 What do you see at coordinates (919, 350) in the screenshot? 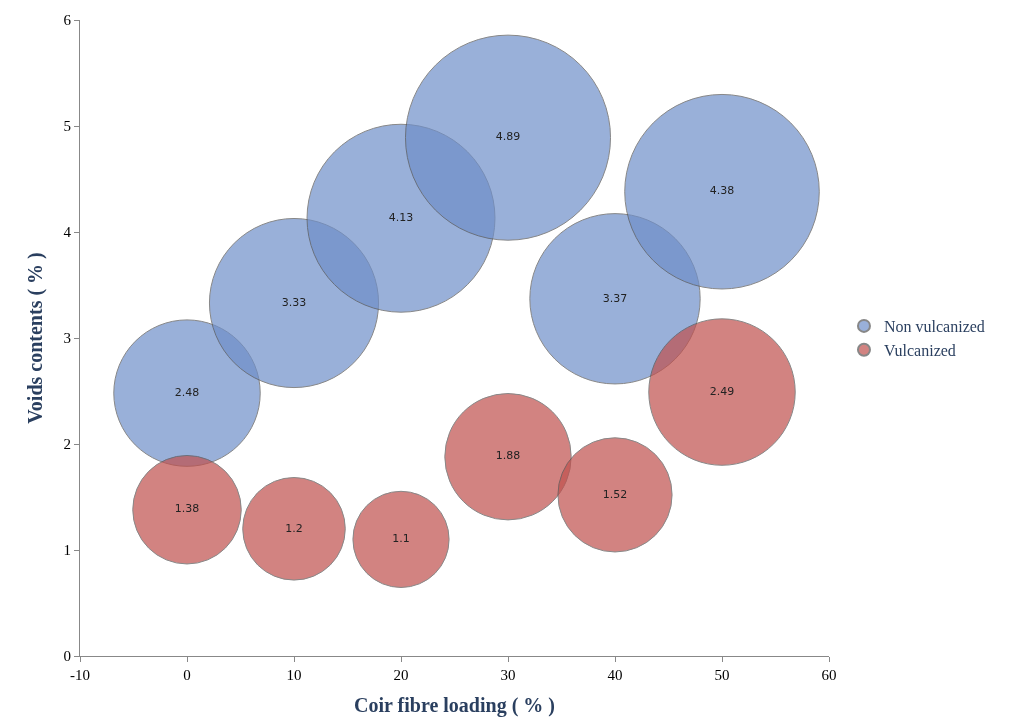
I see `legend-label: Vulcanized` at bounding box center [919, 350].